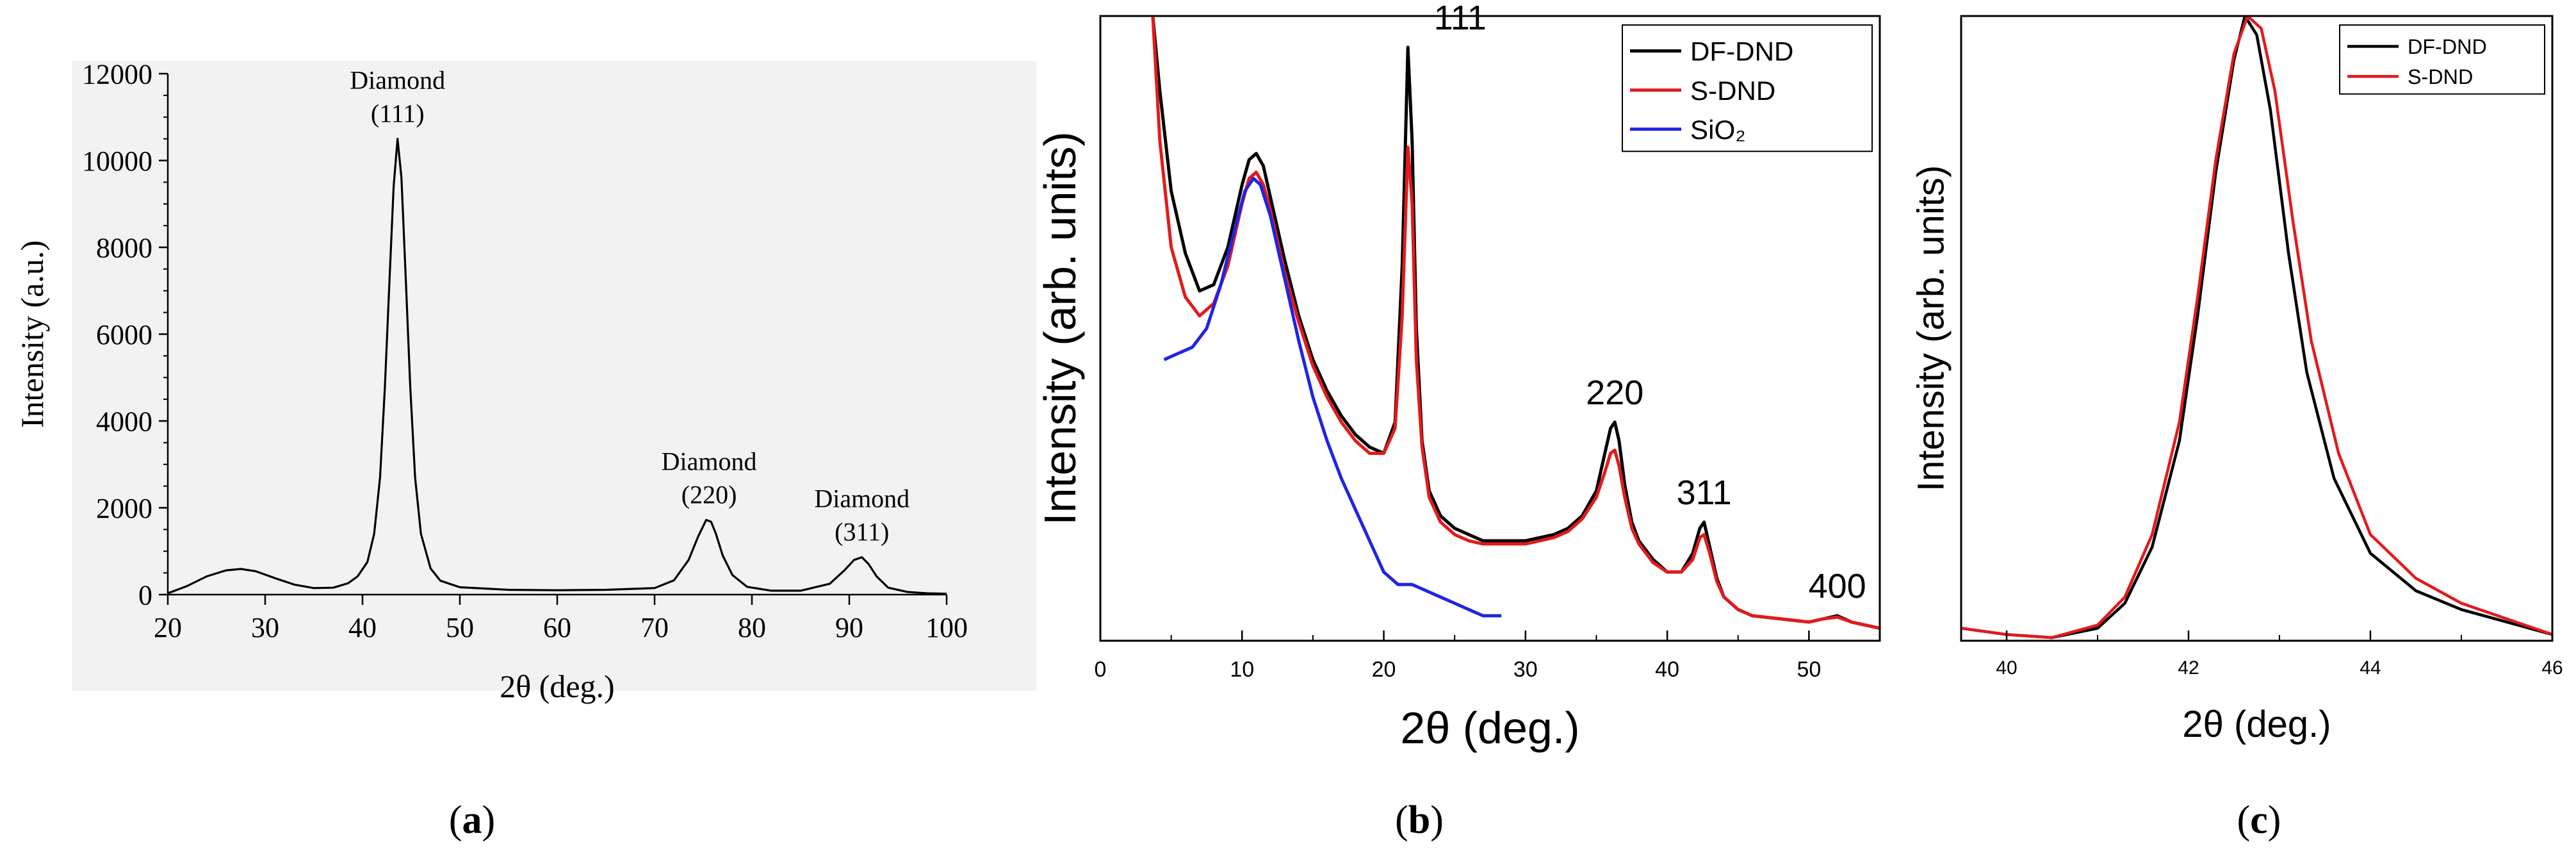  I want to click on x-tick-label: 100, so click(946, 627).